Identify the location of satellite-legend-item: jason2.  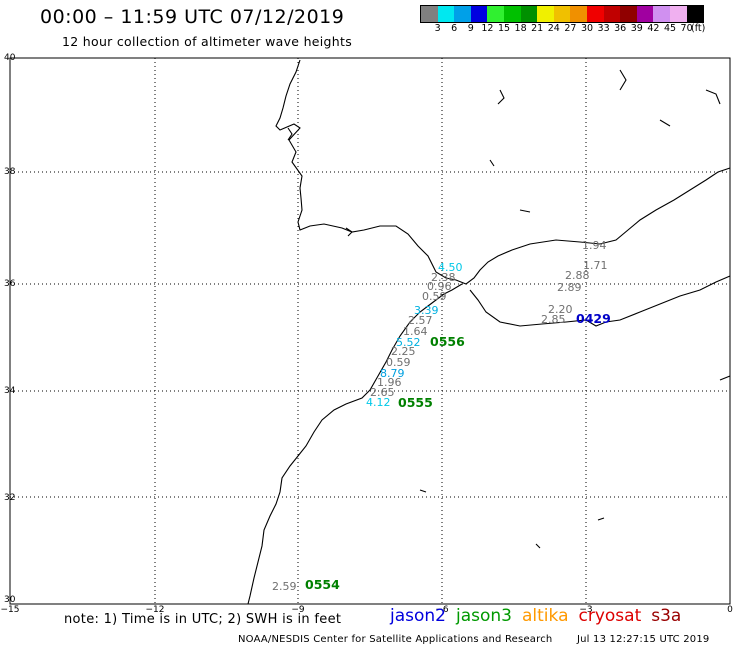
(418, 616).